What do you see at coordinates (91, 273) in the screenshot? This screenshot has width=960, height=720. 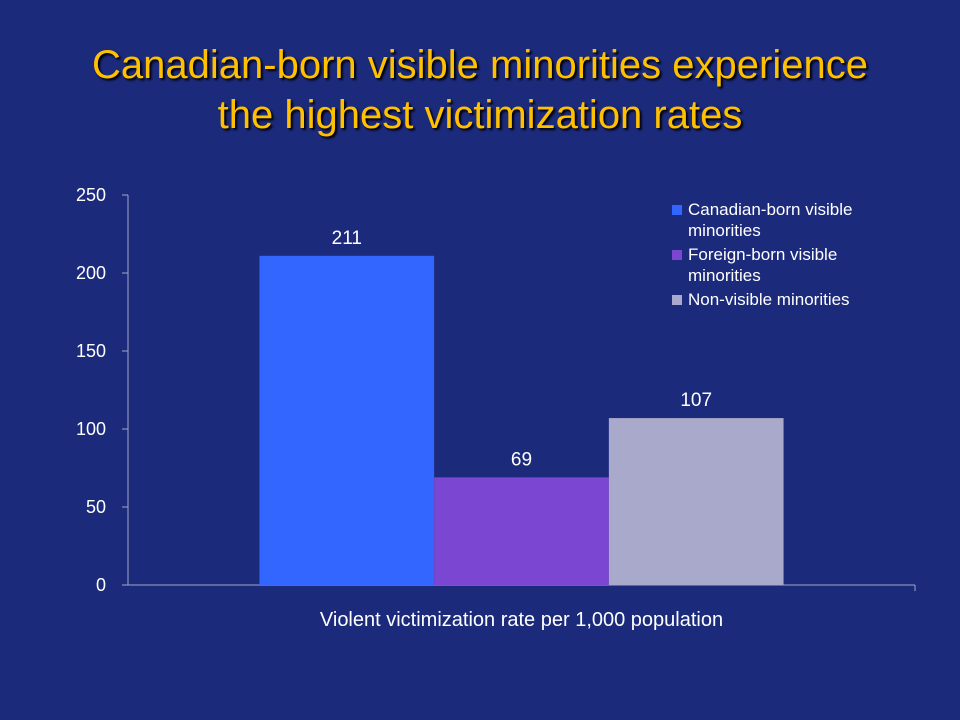 I see `y-tick-label: 200` at bounding box center [91, 273].